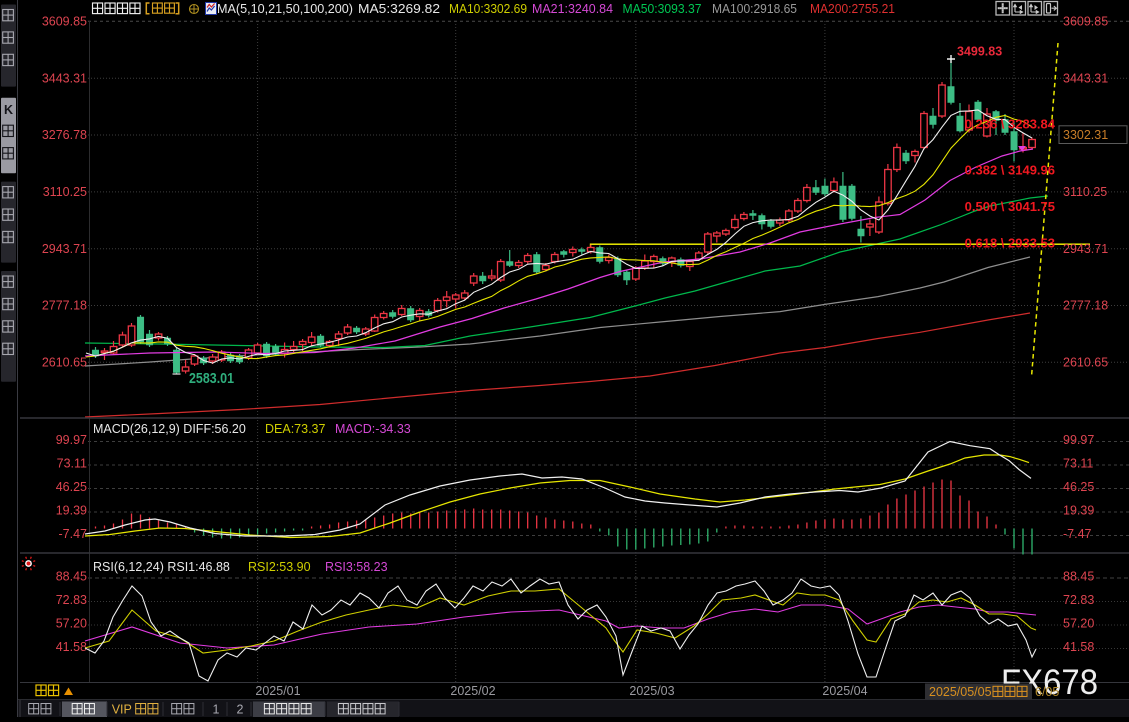 The image size is (1129, 722). I want to click on svg-text: 6/05, so click(1047, 692).